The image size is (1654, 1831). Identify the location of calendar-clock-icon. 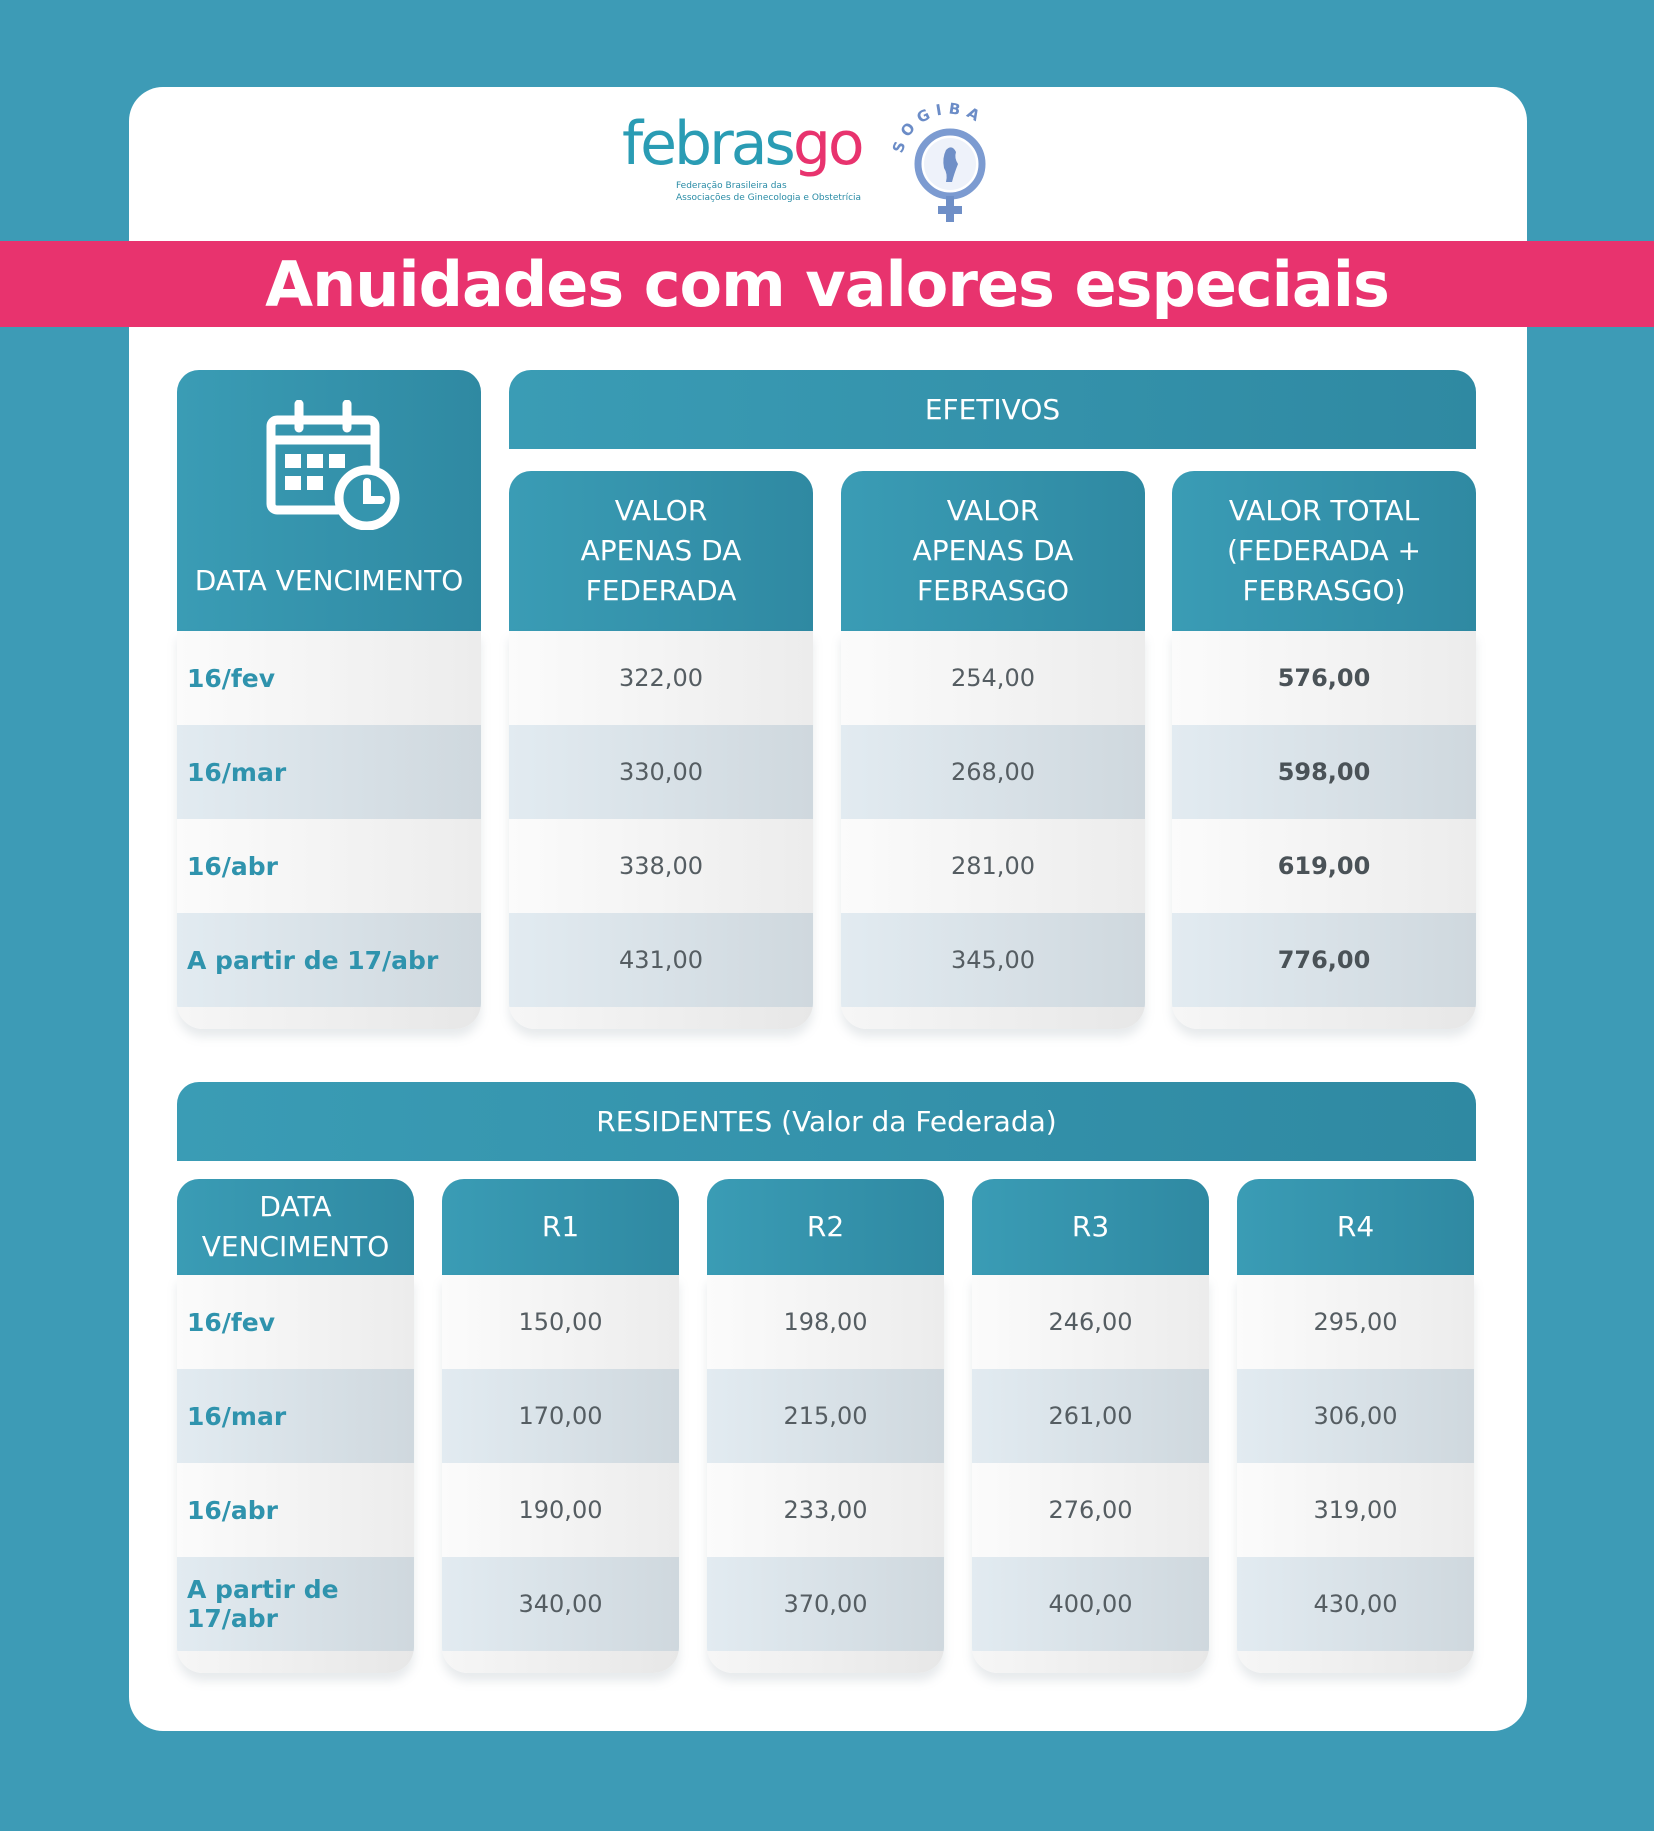
(333, 465).